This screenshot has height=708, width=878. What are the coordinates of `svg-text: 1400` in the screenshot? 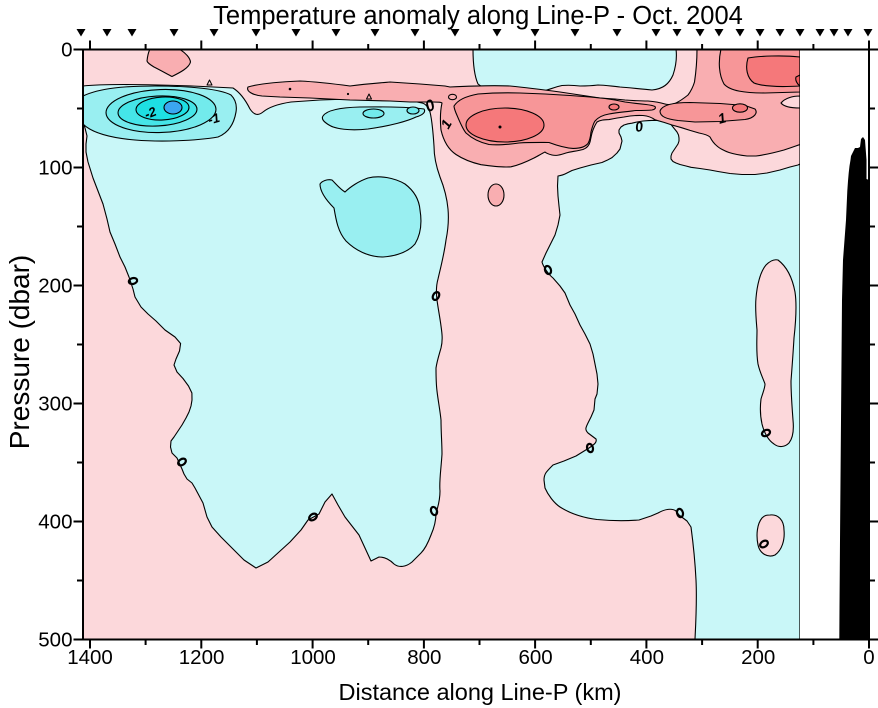 It's located at (90, 657).